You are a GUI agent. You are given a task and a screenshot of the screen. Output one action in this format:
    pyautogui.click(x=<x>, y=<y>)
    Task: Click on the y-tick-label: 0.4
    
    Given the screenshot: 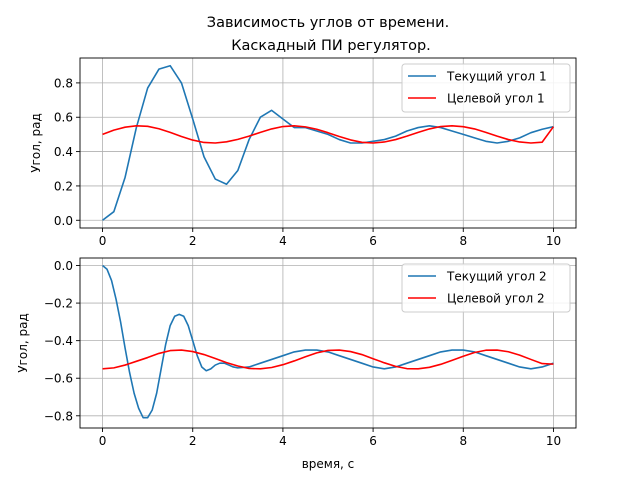 What is the action you would take?
    pyautogui.click(x=63, y=152)
    